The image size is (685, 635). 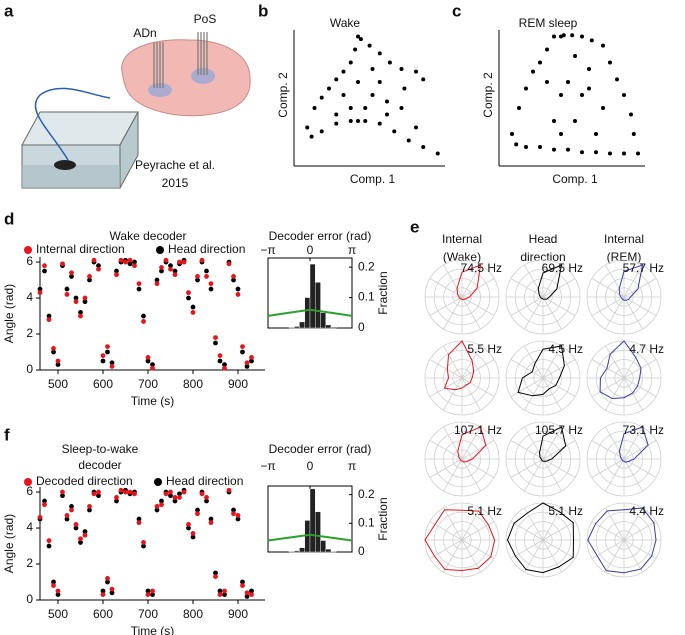 What do you see at coordinates (204, 481) in the screenshot?
I see `legend-label: Head direction` at bounding box center [204, 481].